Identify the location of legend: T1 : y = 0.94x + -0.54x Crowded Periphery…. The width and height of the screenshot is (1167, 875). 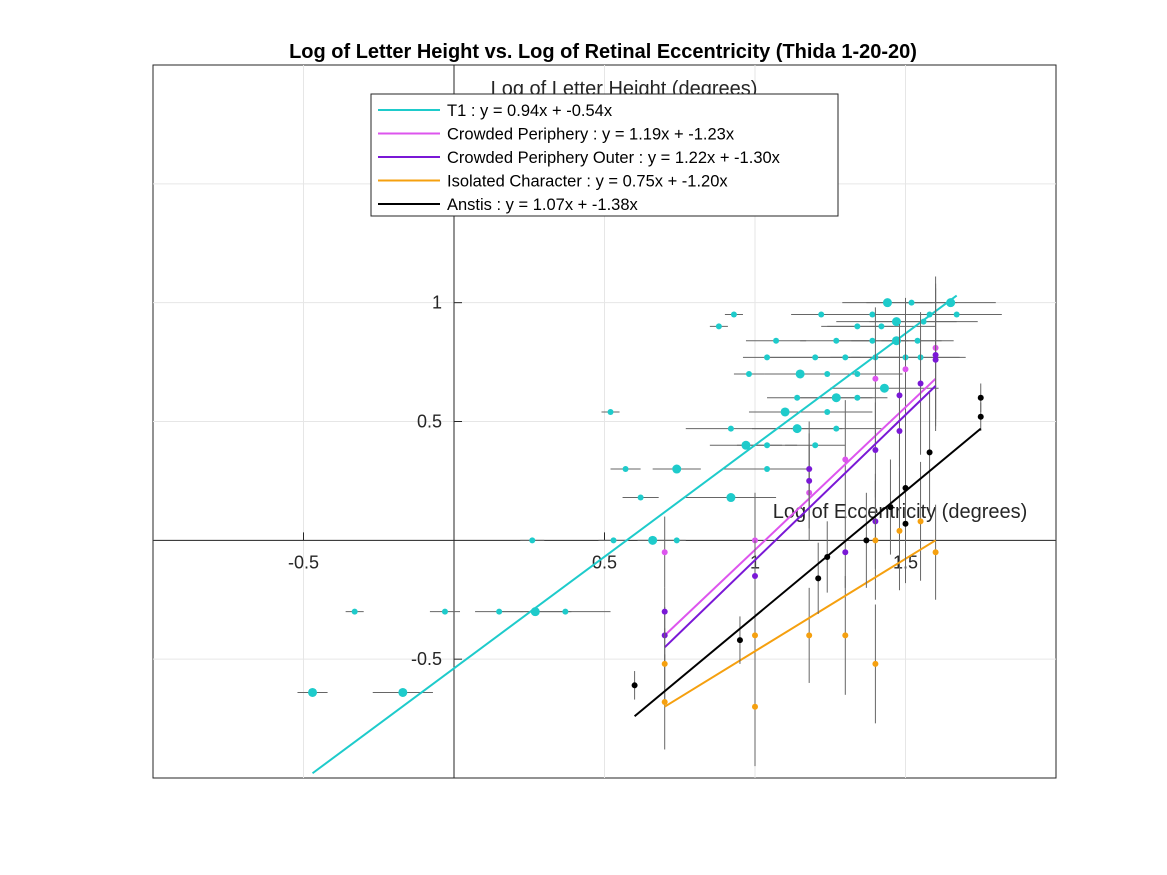
(604, 155).